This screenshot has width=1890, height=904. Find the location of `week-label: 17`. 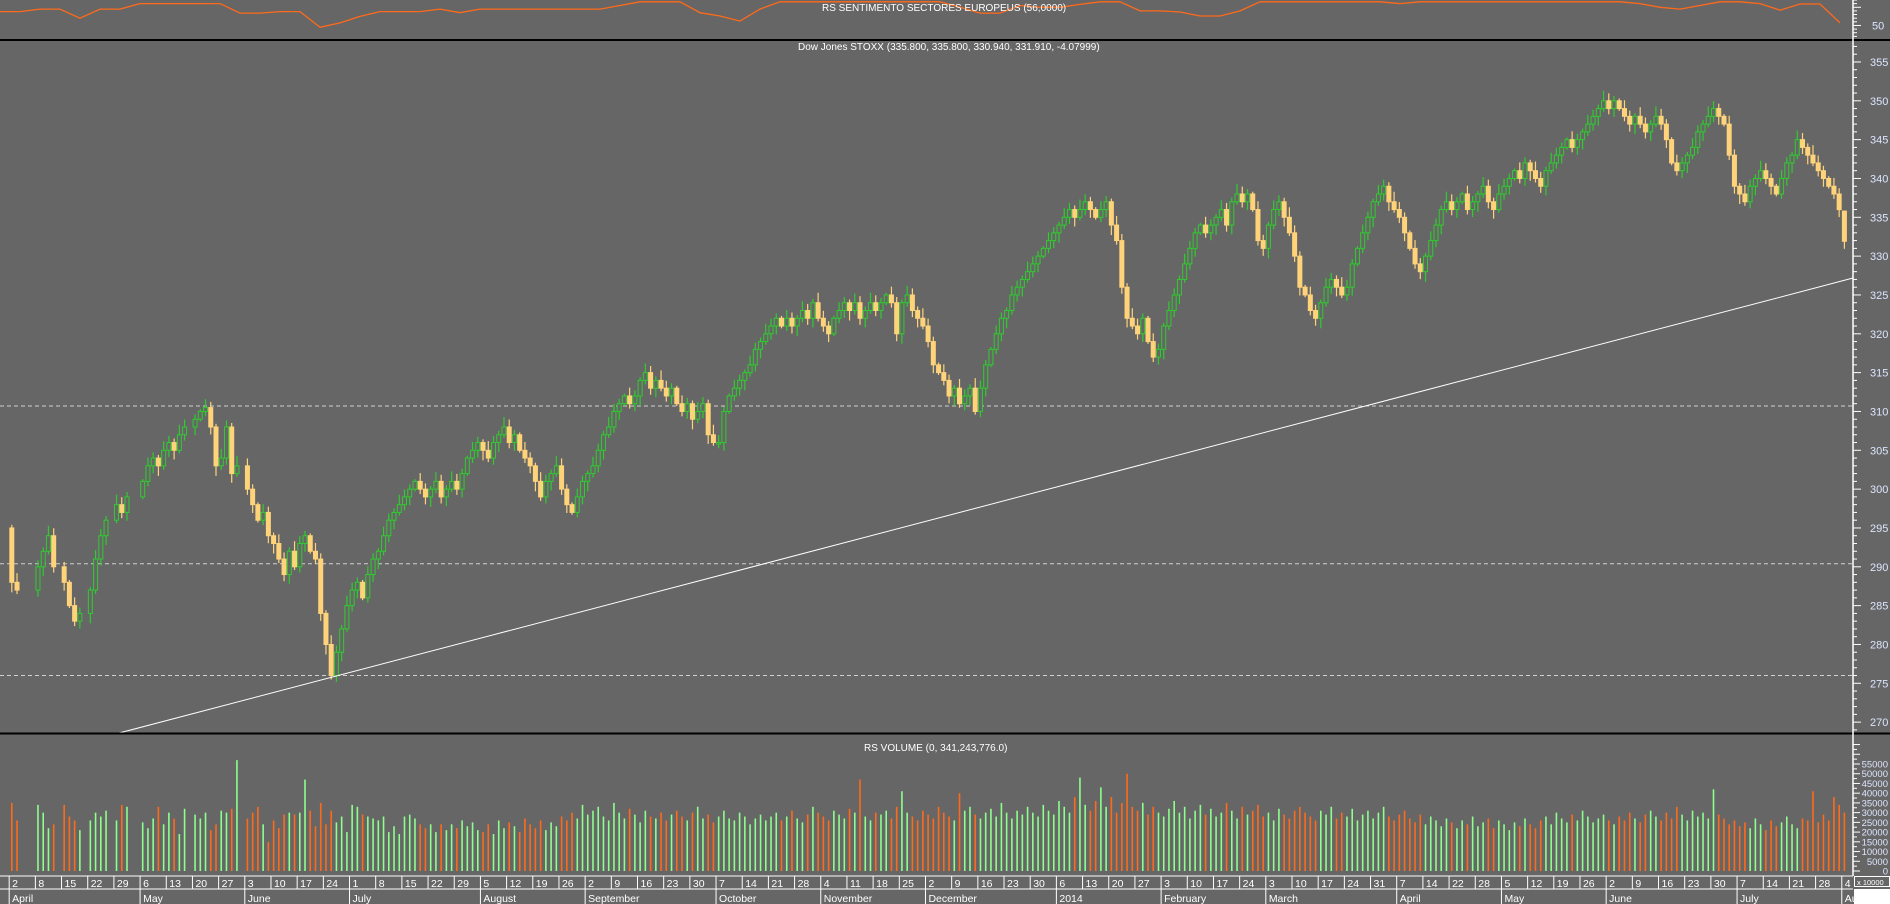

week-label: 17 is located at coordinates (1222, 884).